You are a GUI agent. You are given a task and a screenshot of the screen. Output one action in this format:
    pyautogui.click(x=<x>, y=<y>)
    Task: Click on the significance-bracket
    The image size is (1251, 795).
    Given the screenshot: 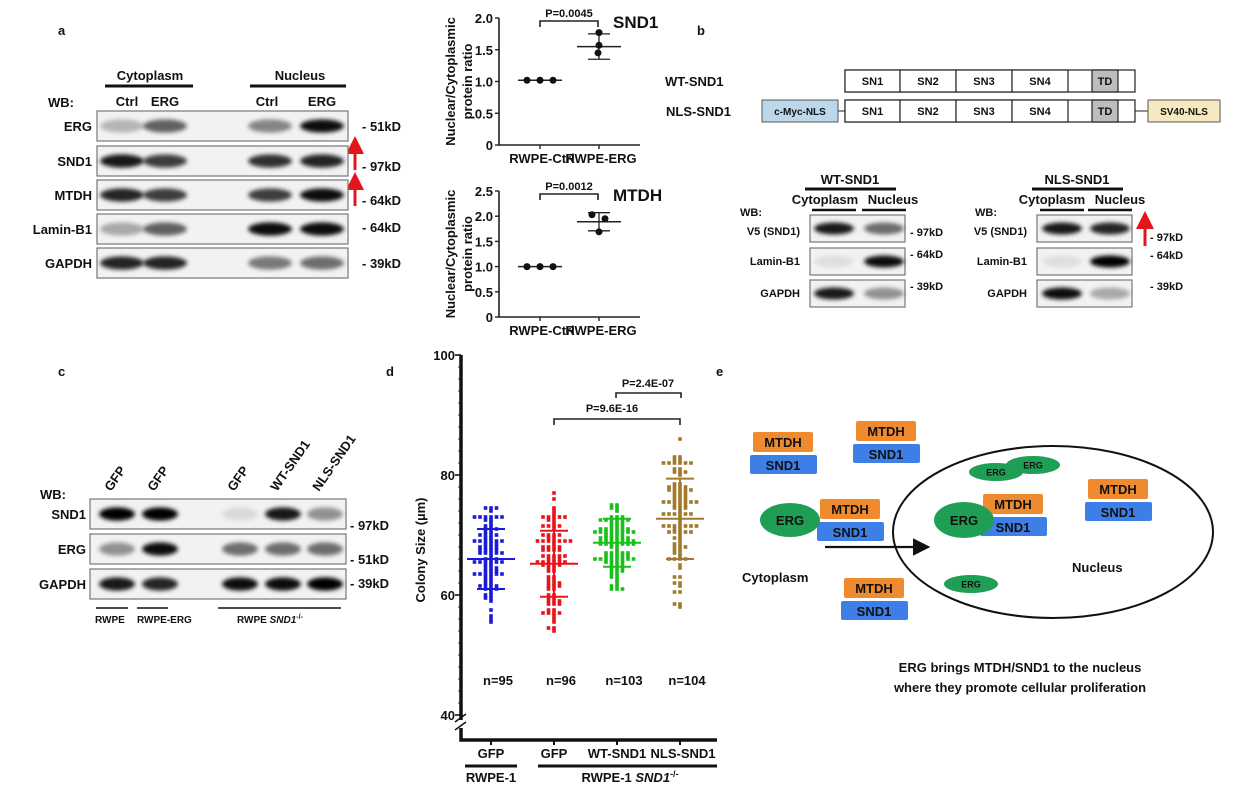 What is the action you would take?
    pyautogui.click(x=617, y=421)
    